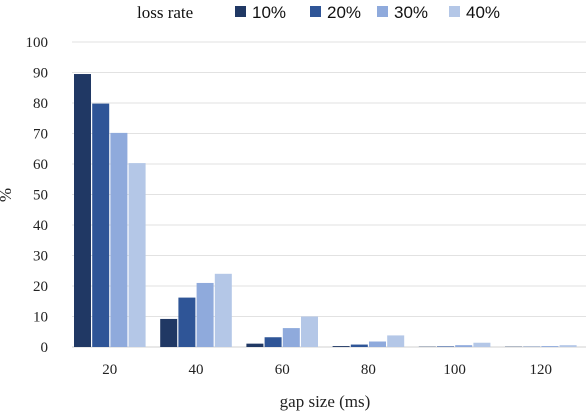 The height and width of the screenshot is (414, 586). Describe the element at coordinates (240, 11) in the screenshot. I see `legend-swatch-10pct` at that location.